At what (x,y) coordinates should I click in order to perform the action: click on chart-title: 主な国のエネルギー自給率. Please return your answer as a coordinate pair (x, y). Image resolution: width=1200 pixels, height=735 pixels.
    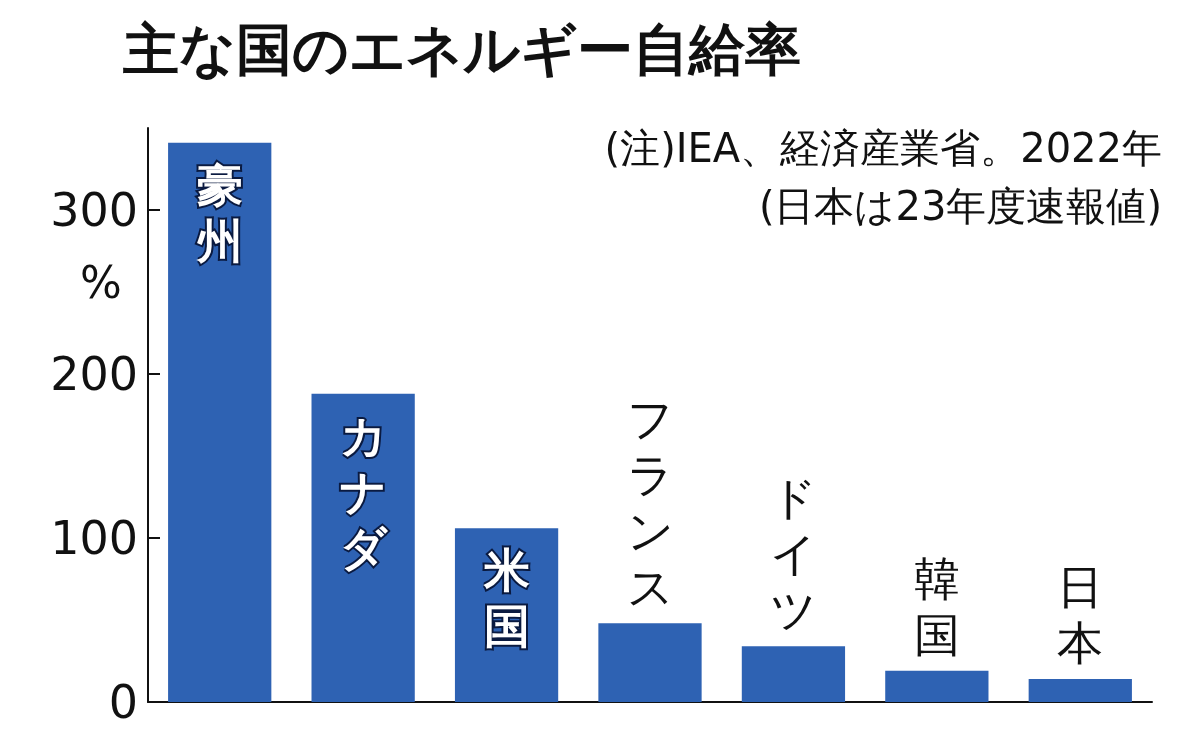
    Looking at the image, I should click on (461, 49).